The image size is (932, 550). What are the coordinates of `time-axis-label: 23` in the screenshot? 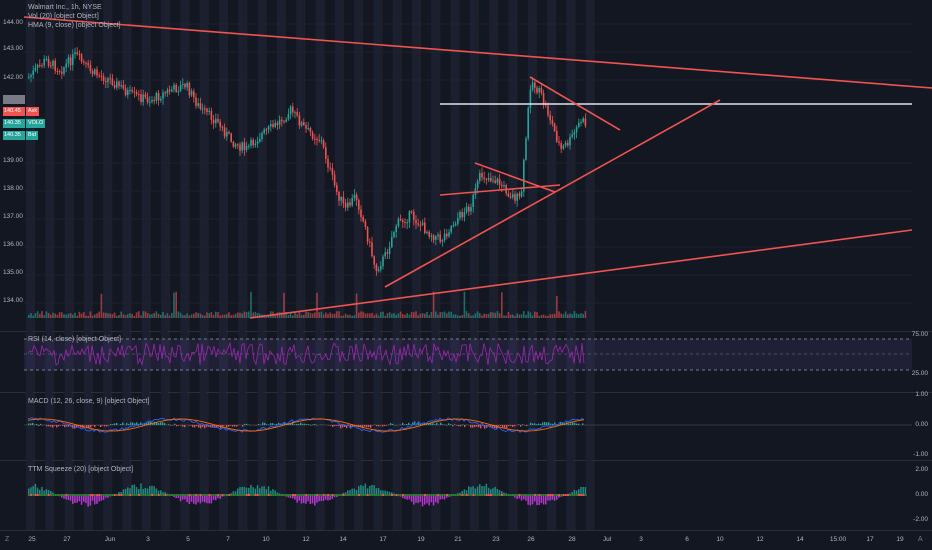 It's located at (496, 539).